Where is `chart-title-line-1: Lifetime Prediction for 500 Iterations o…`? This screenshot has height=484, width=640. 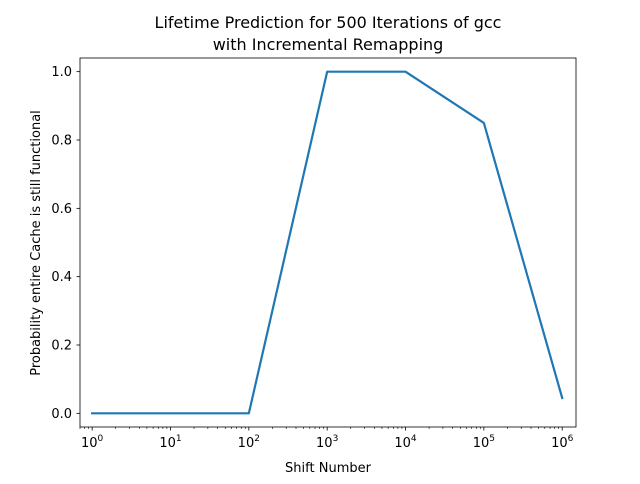 chart-title-line-1: Lifetime Prediction for 500 Iterations o… is located at coordinates (328, 22).